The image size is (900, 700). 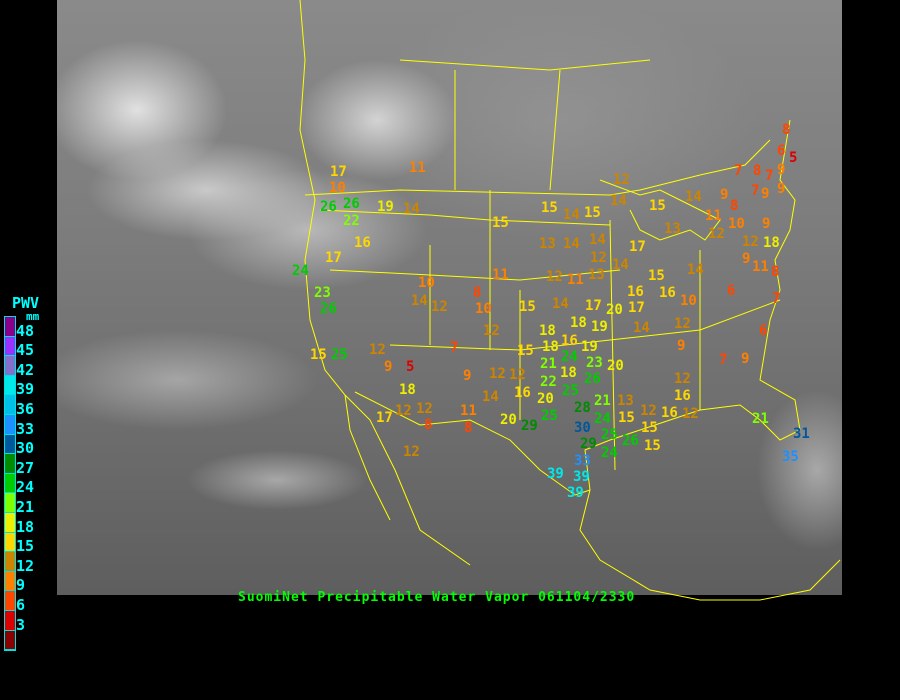 I want to click on legend-label: 9, so click(x=21, y=585).